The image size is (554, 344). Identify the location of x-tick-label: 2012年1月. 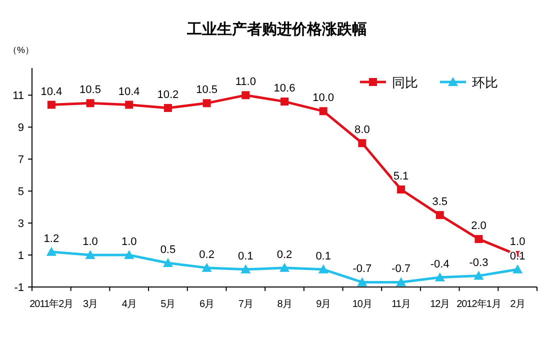
(478, 304).